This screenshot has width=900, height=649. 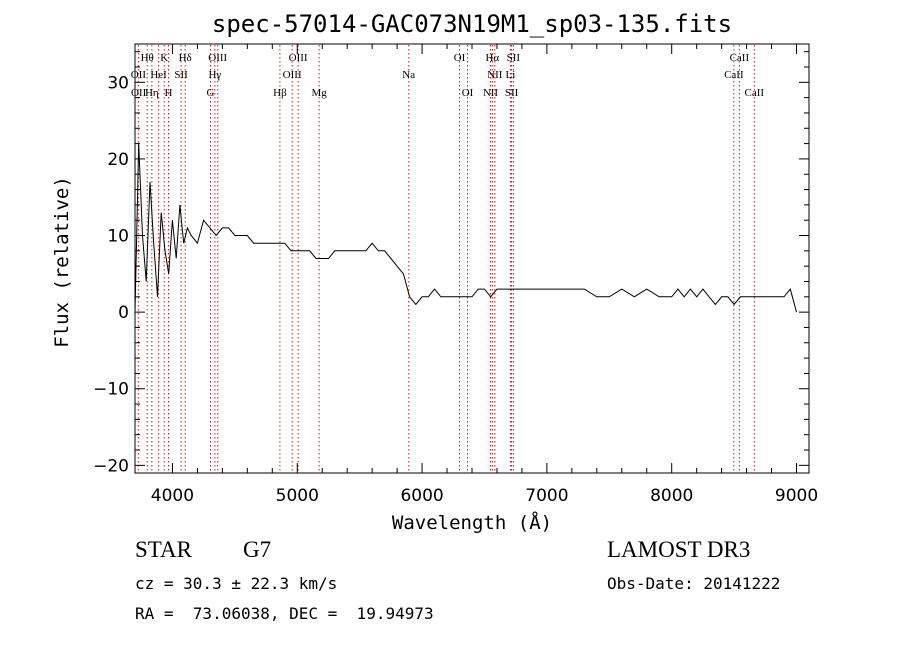 What do you see at coordinates (118, 83) in the screenshot?
I see `y-tick-label: 30` at bounding box center [118, 83].